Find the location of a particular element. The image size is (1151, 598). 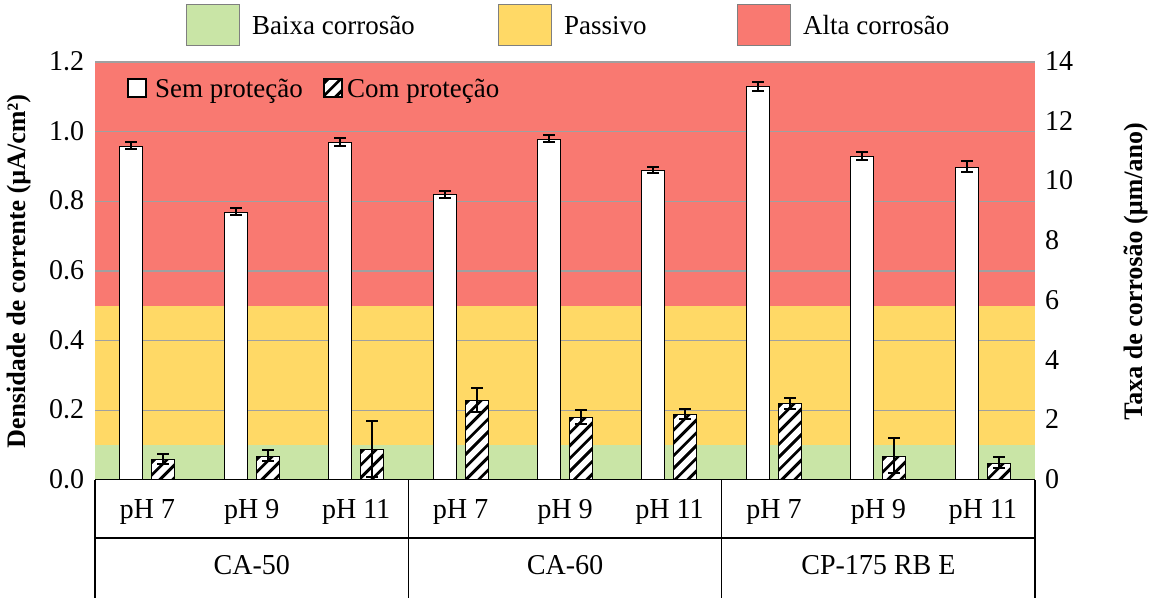

right-axis-tick: 2 is located at coordinates (1052, 420).